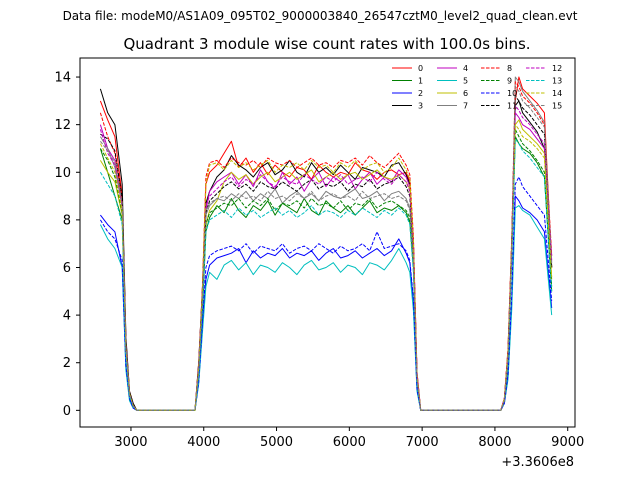 The height and width of the screenshot is (480, 640). What do you see at coordinates (130, 442) in the screenshot?
I see `x-tick-label: 3000` at bounding box center [130, 442].